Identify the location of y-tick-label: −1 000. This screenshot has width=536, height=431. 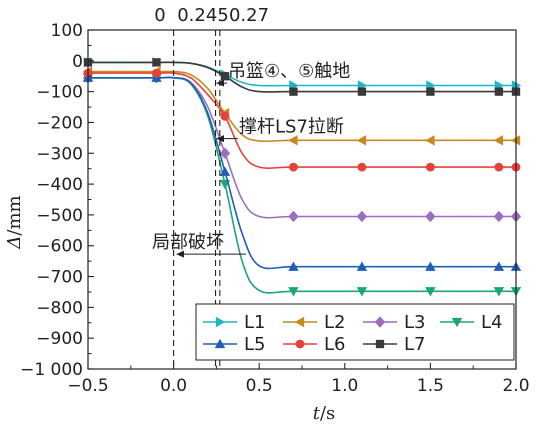
(51, 370).